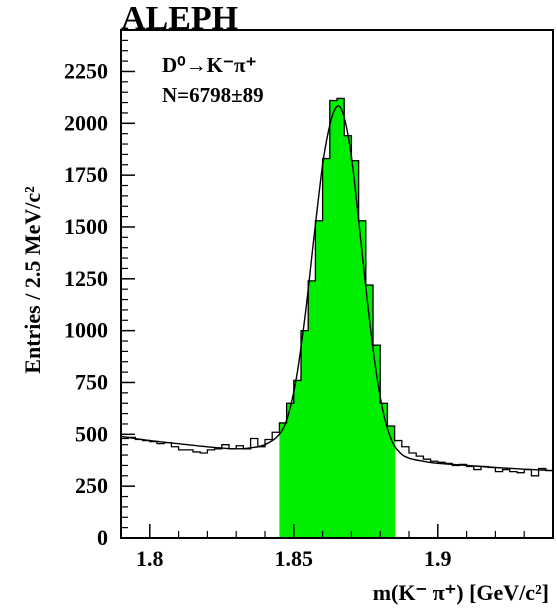 The height and width of the screenshot is (613, 557). What do you see at coordinates (91, 485) in the screenshot?
I see `y-tick-label: 250` at bounding box center [91, 485].